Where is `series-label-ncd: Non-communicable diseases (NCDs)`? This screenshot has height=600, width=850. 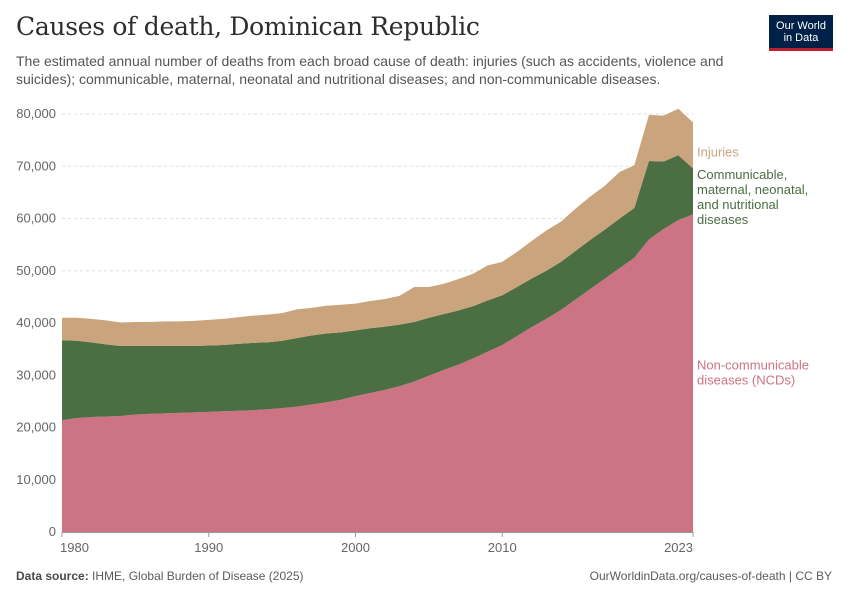 series-label-ncd: Non-communicable diseases (NCDs) is located at coordinates (753, 373).